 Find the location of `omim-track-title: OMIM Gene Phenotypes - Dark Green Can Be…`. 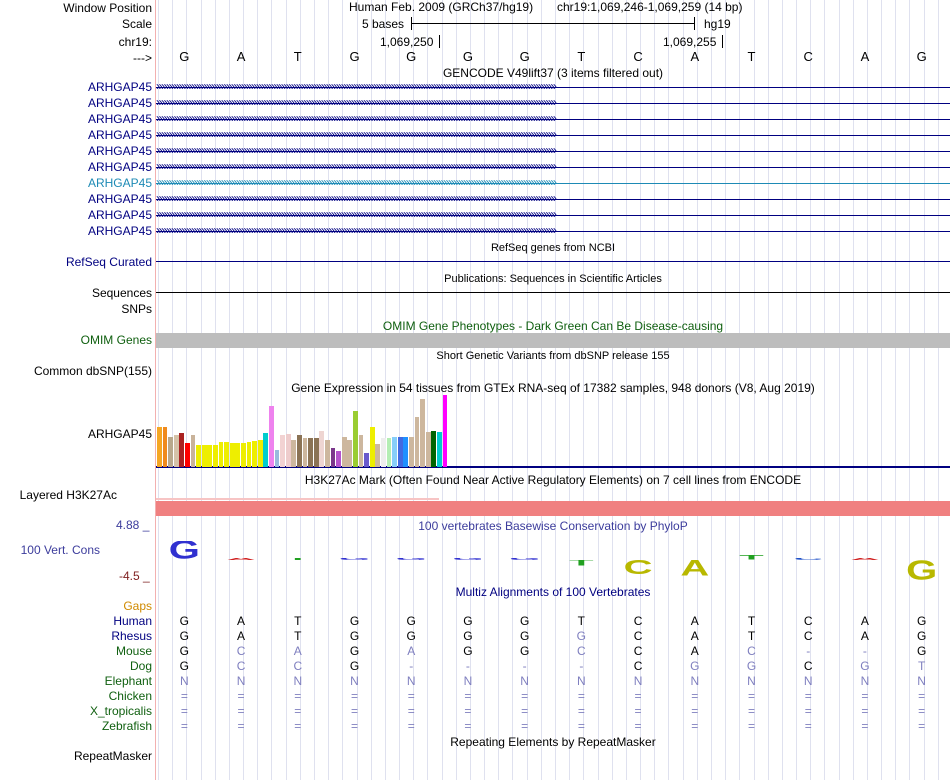

omim-track-title: OMIM Gene Phenotypes - Dark Green Can Be… is located at coordinates (553, 326).